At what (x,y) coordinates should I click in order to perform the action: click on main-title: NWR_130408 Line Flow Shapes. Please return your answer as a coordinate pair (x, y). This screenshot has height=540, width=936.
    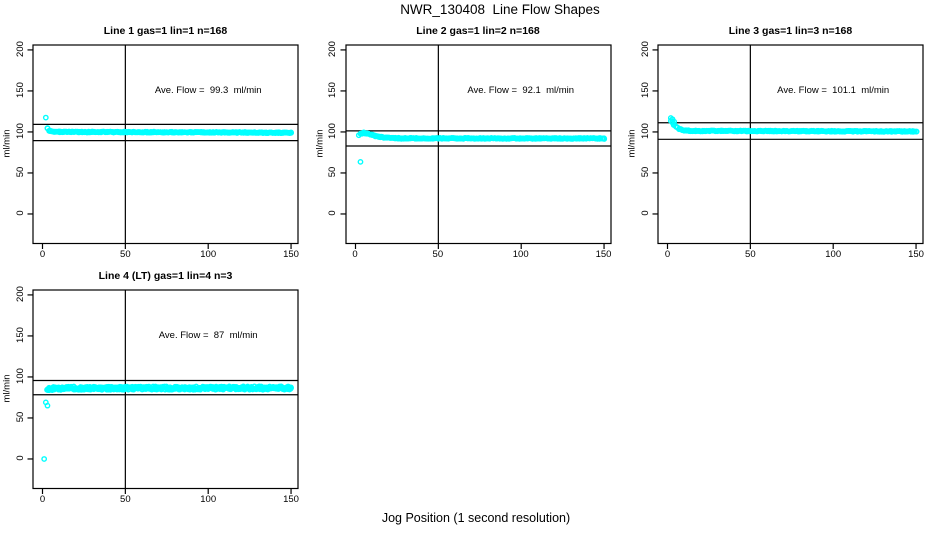
    Looking at the image, I should click on (500, 9).